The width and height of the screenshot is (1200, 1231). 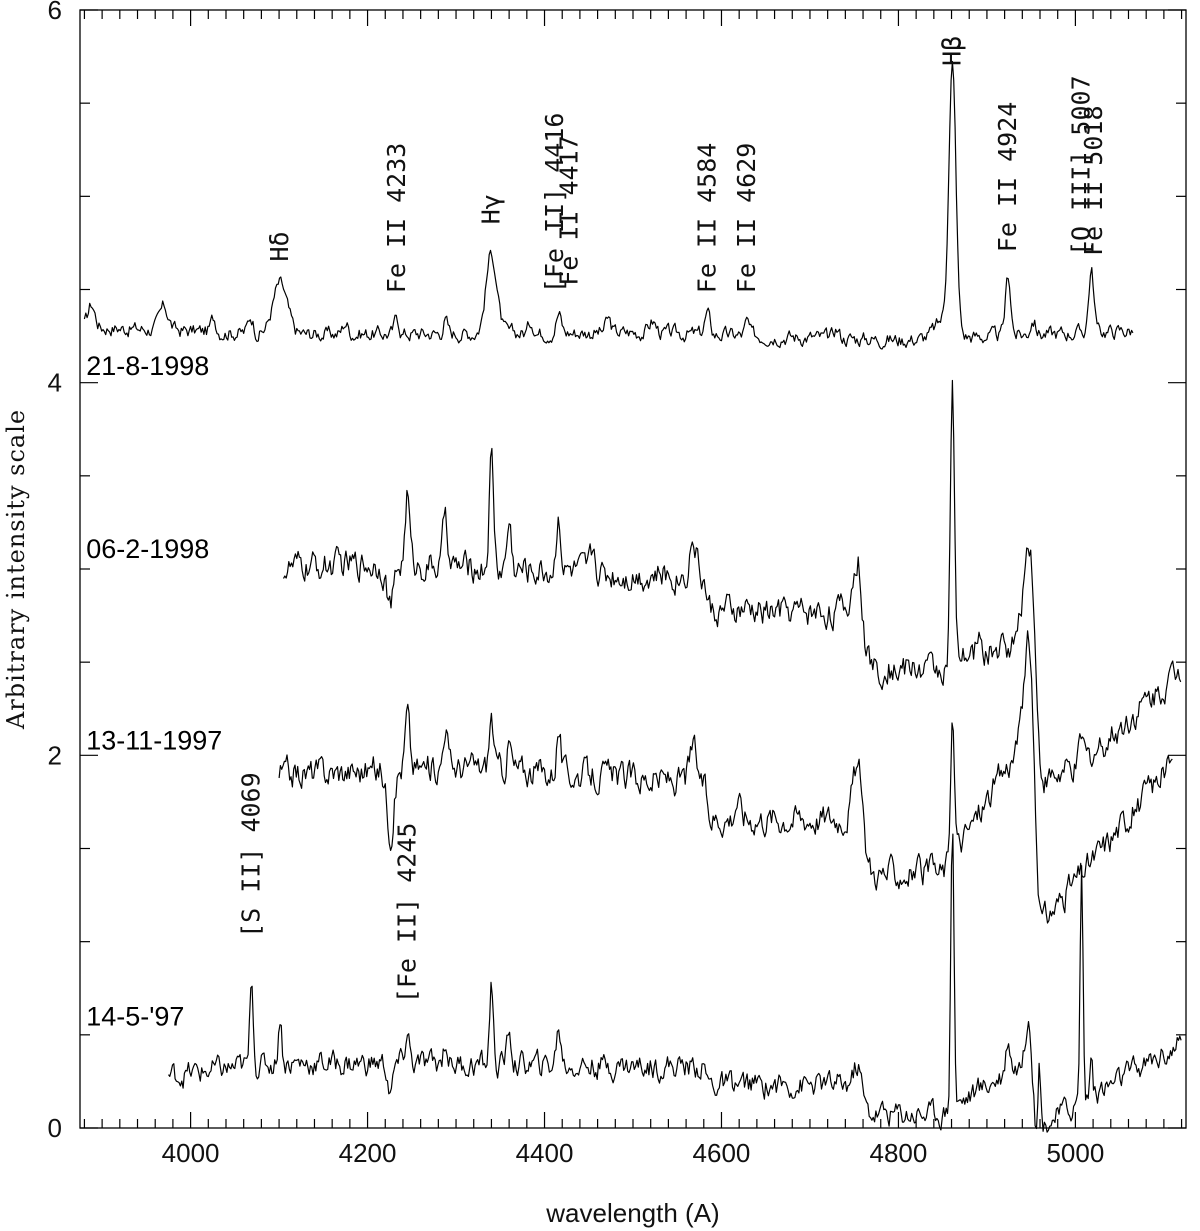 I want to click on series-date-label: 21-8-1998, so click(x=147, y=366).